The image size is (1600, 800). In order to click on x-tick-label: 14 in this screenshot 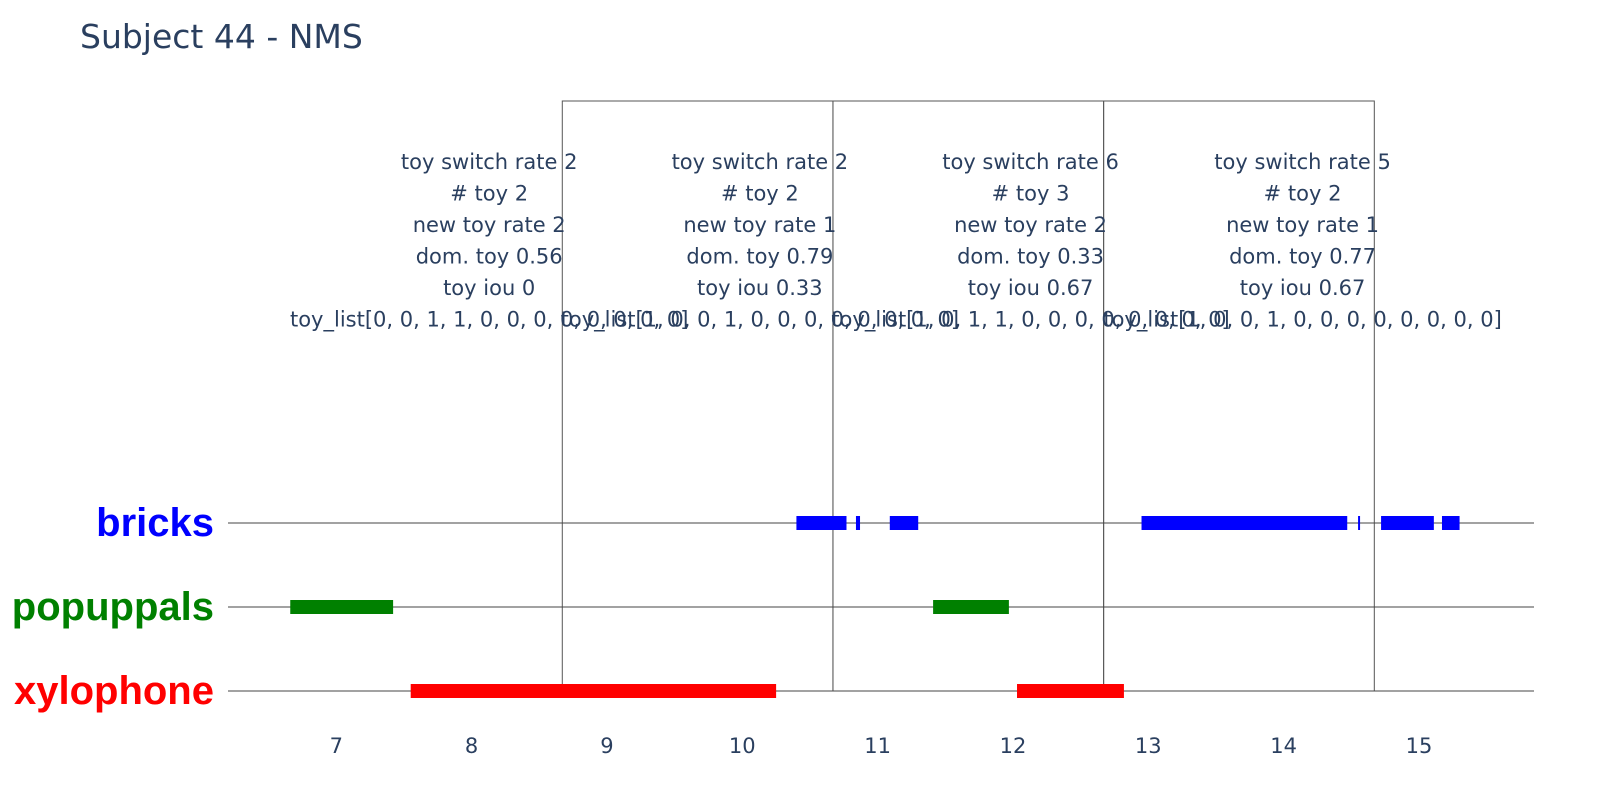, I will do `click(1283, 746)`.